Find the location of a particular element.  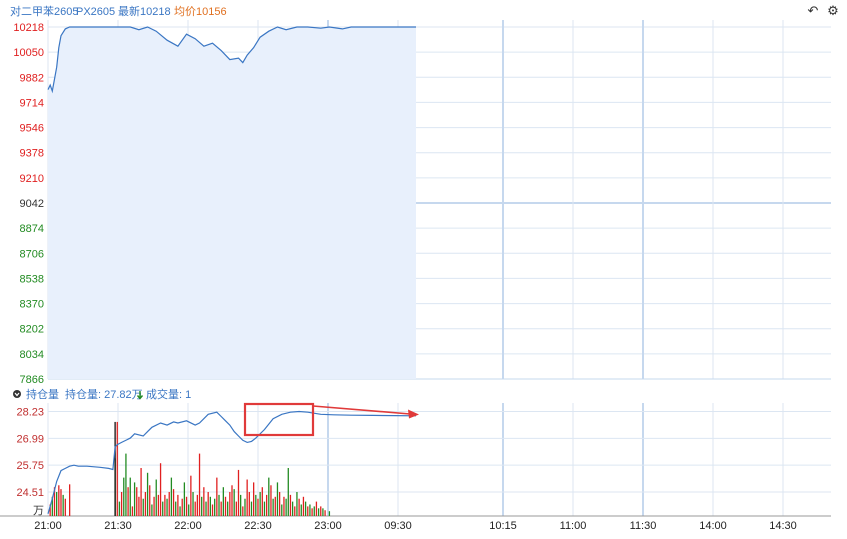

price-series-line is located at coordinates (231, 60).